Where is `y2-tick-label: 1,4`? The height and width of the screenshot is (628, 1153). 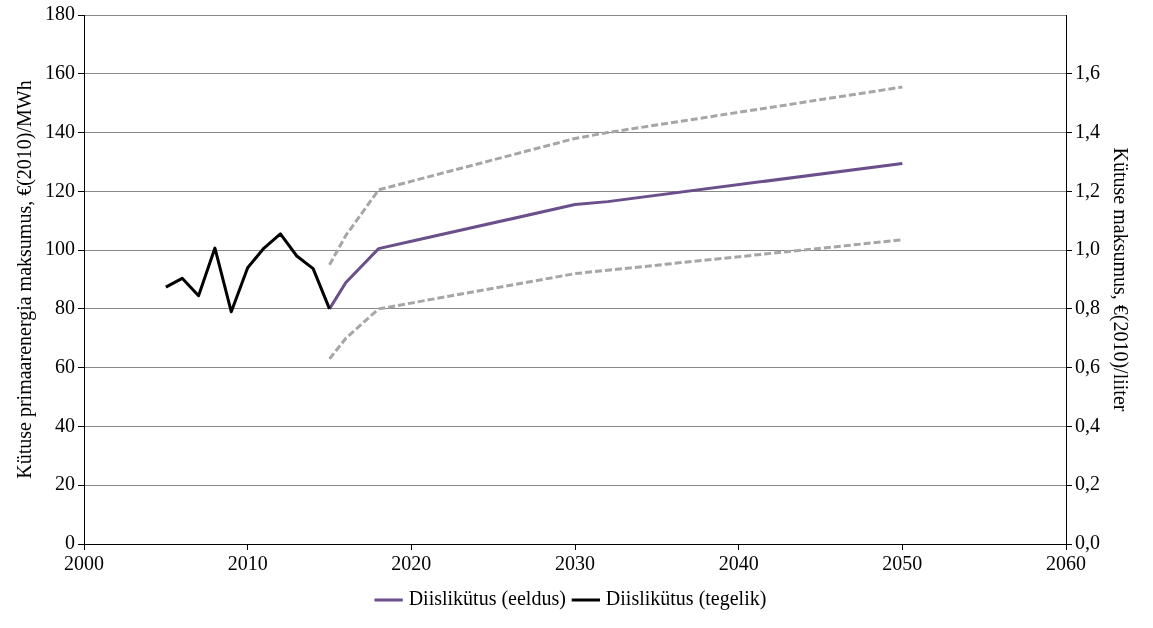 y2-tick-label: 1,4 is located at coordinates (1087, 130).